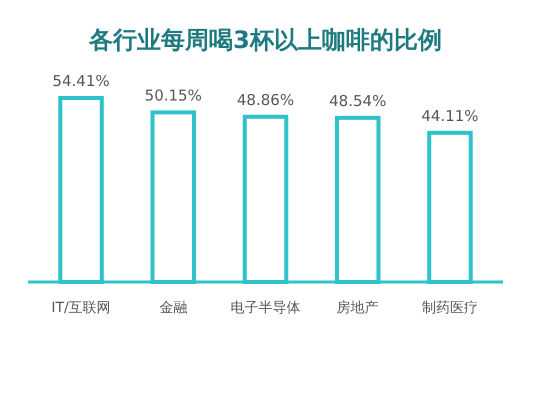 The image size is (533, 402). Describe the element at coordinates (357, 101) in the screenshot. I see `data-label: 48.54%` at that location.